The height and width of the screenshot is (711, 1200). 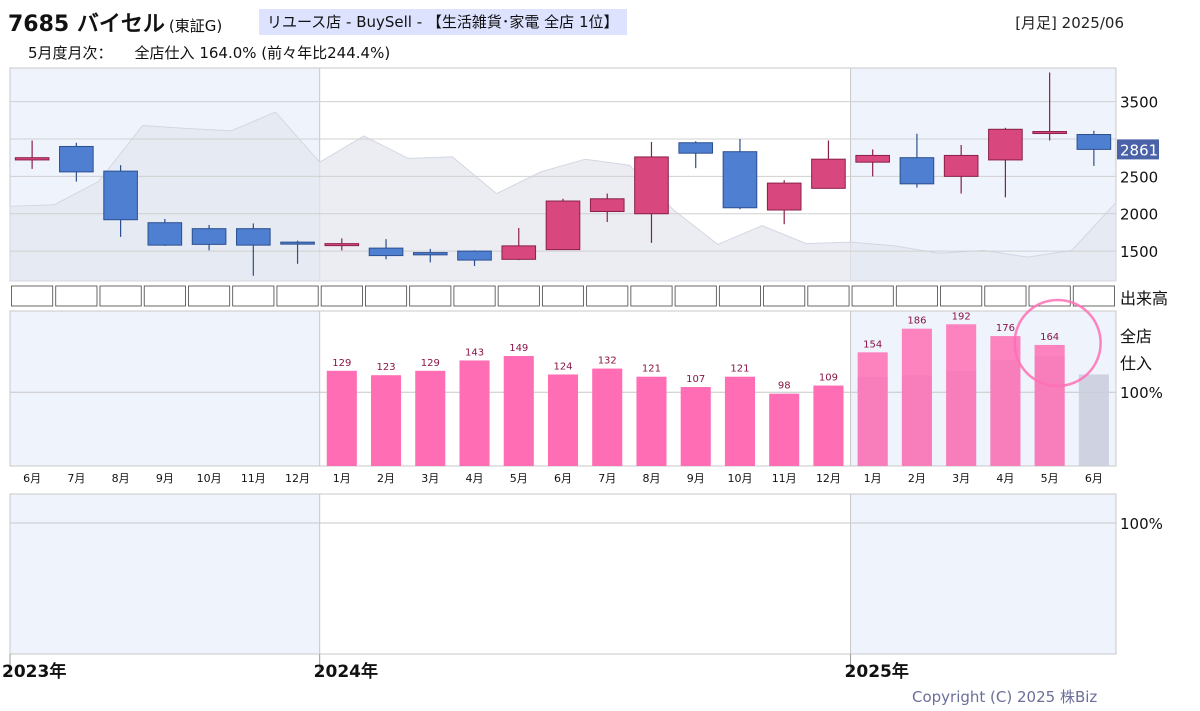 What do you see at coordinates (346, 671) in the screenshot?
I see `year-label-1: 2024年` at bounding box center [346, 671].